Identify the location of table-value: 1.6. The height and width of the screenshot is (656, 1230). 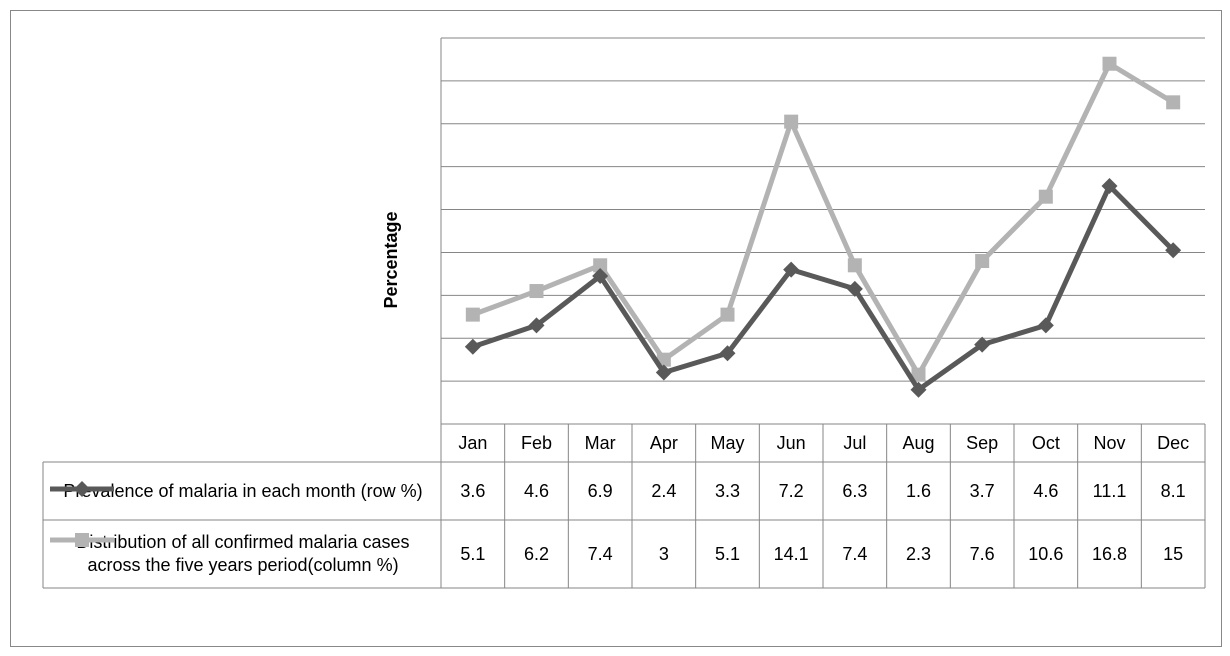
(918, 491).